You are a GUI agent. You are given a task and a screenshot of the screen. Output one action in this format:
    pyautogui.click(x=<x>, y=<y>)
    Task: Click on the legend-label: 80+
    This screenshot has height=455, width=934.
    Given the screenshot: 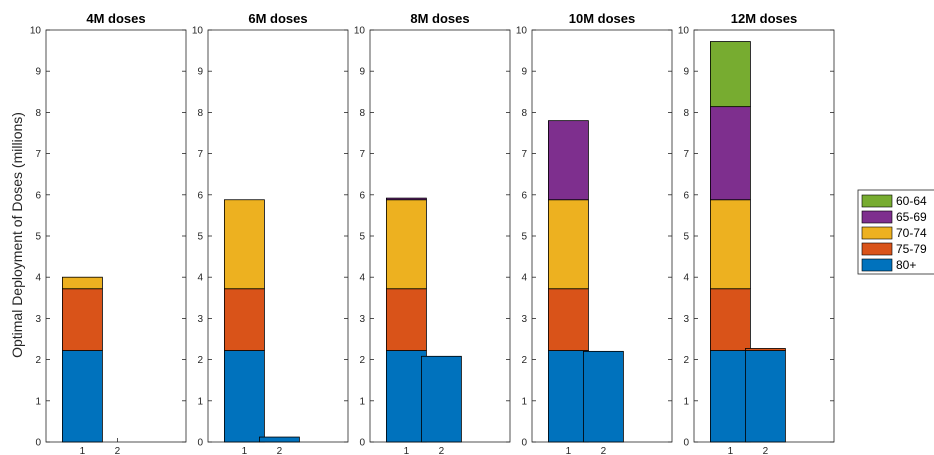 What is the action you would take?
    pyautogui.click(x=906, y=265)
    